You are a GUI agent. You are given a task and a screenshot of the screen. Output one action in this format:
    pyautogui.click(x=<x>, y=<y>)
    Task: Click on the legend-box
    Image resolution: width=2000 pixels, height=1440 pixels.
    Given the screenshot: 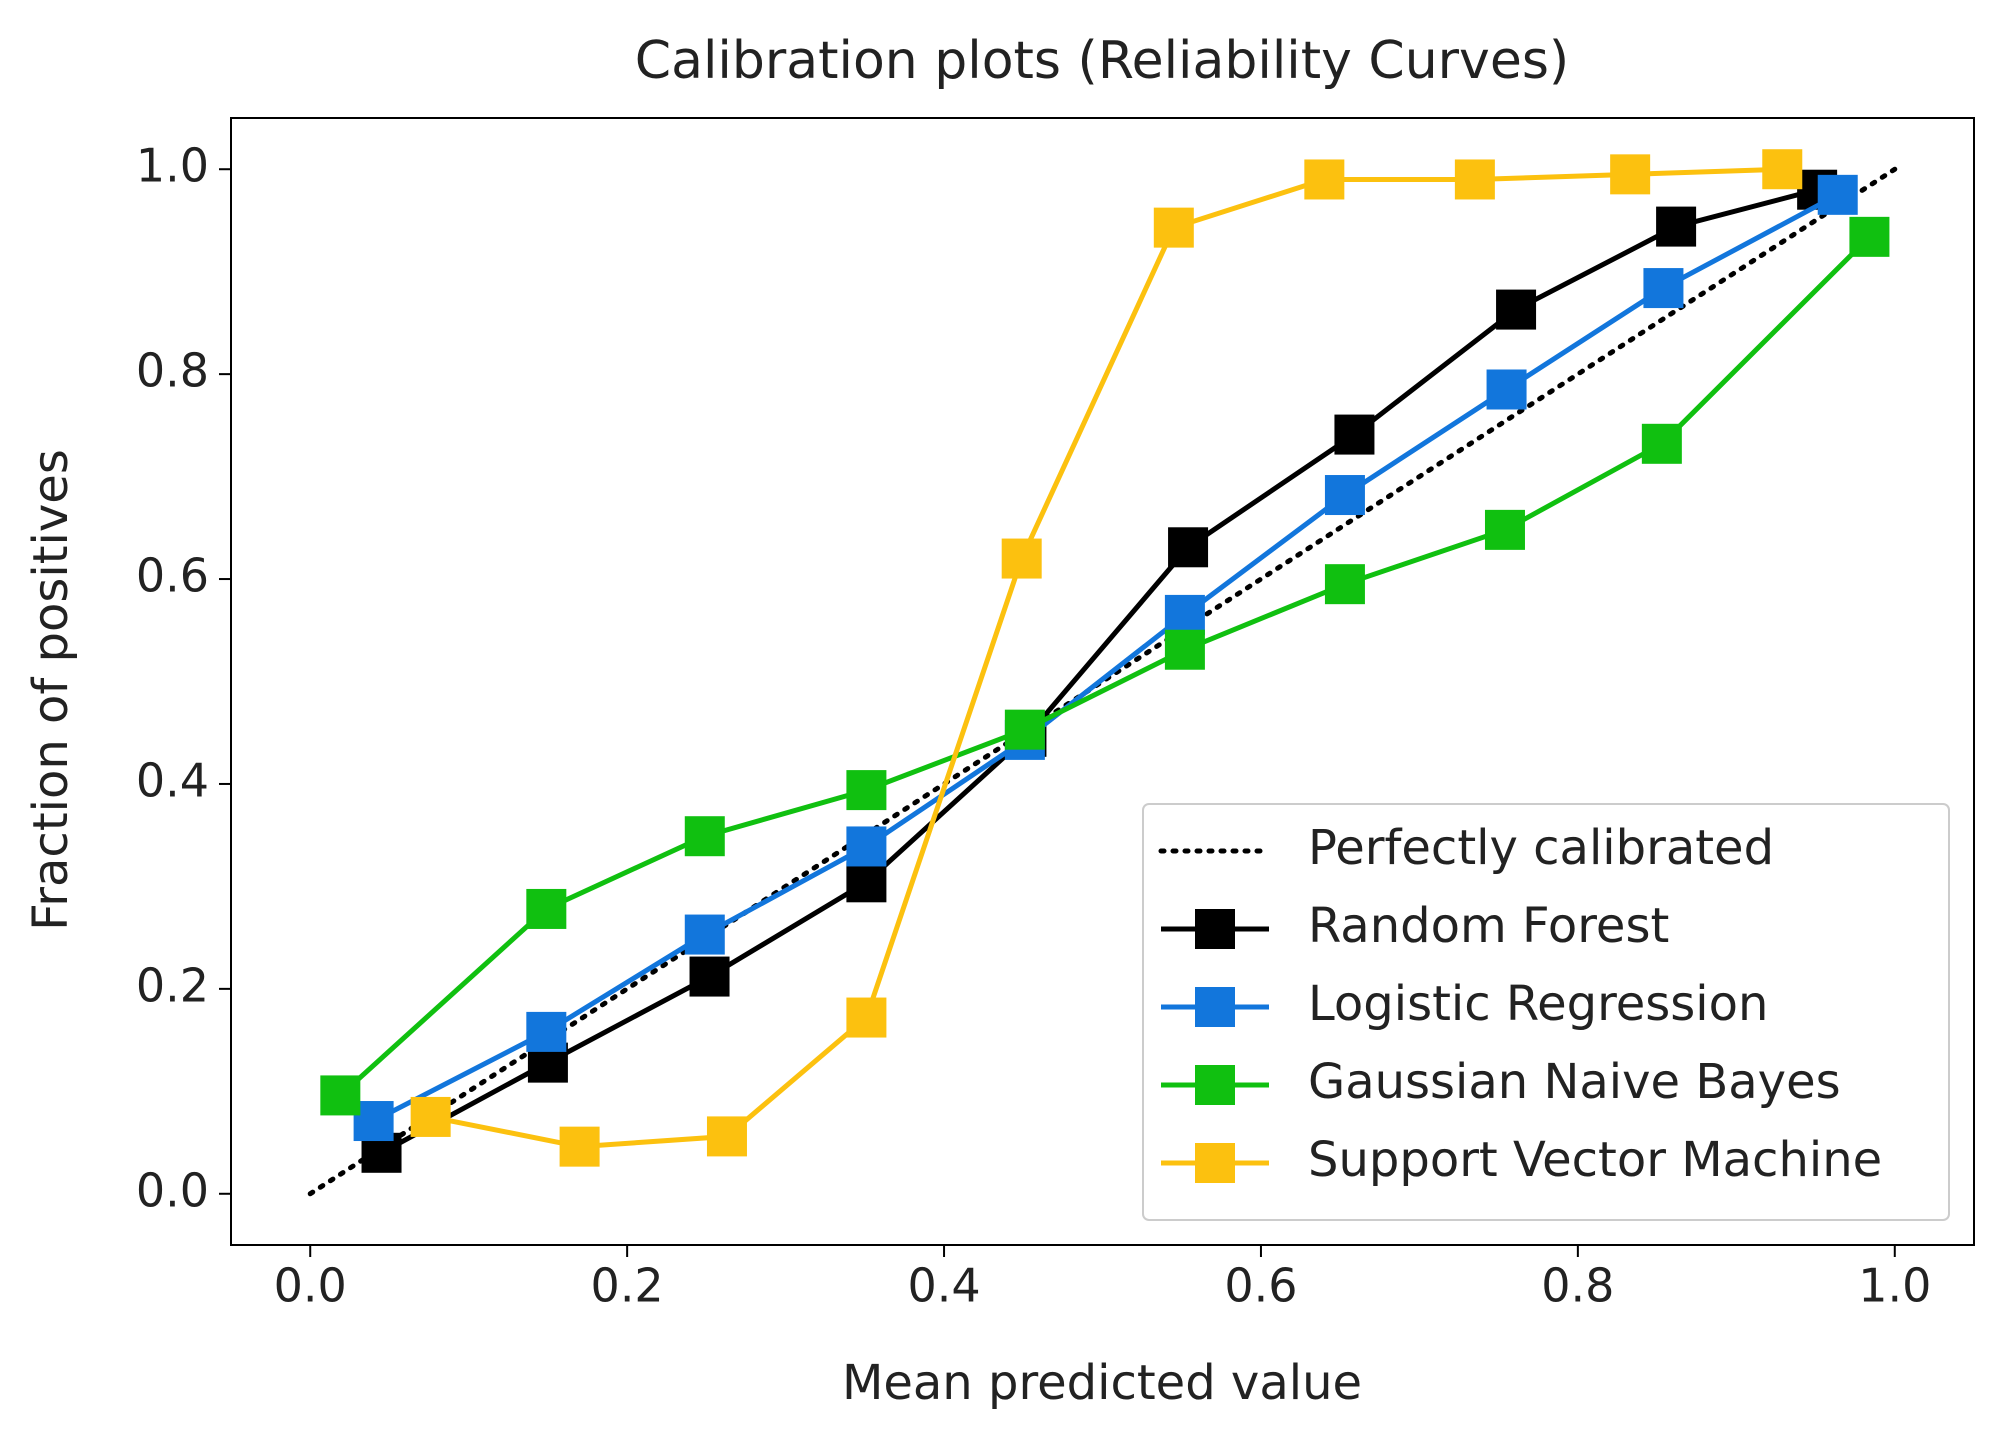 What is the action you would take?
    pyautogui.click(x=1546, y=1012)
    